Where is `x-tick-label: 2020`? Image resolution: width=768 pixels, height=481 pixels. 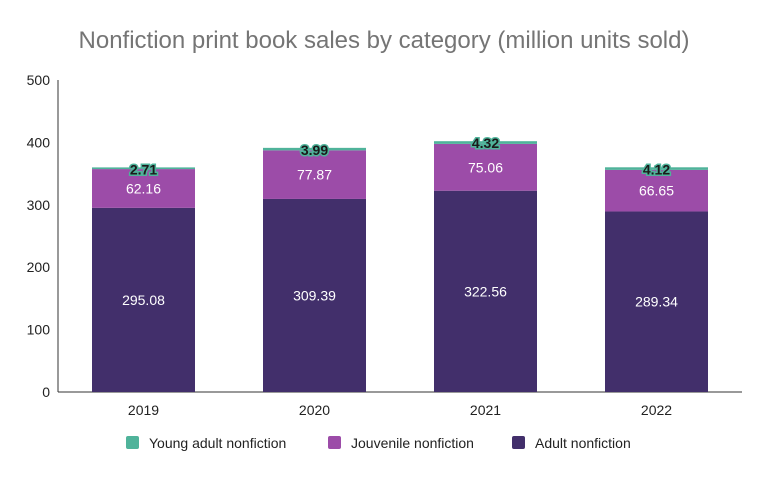
x-tick-label: 2020 is located at coordinates (314, 410).